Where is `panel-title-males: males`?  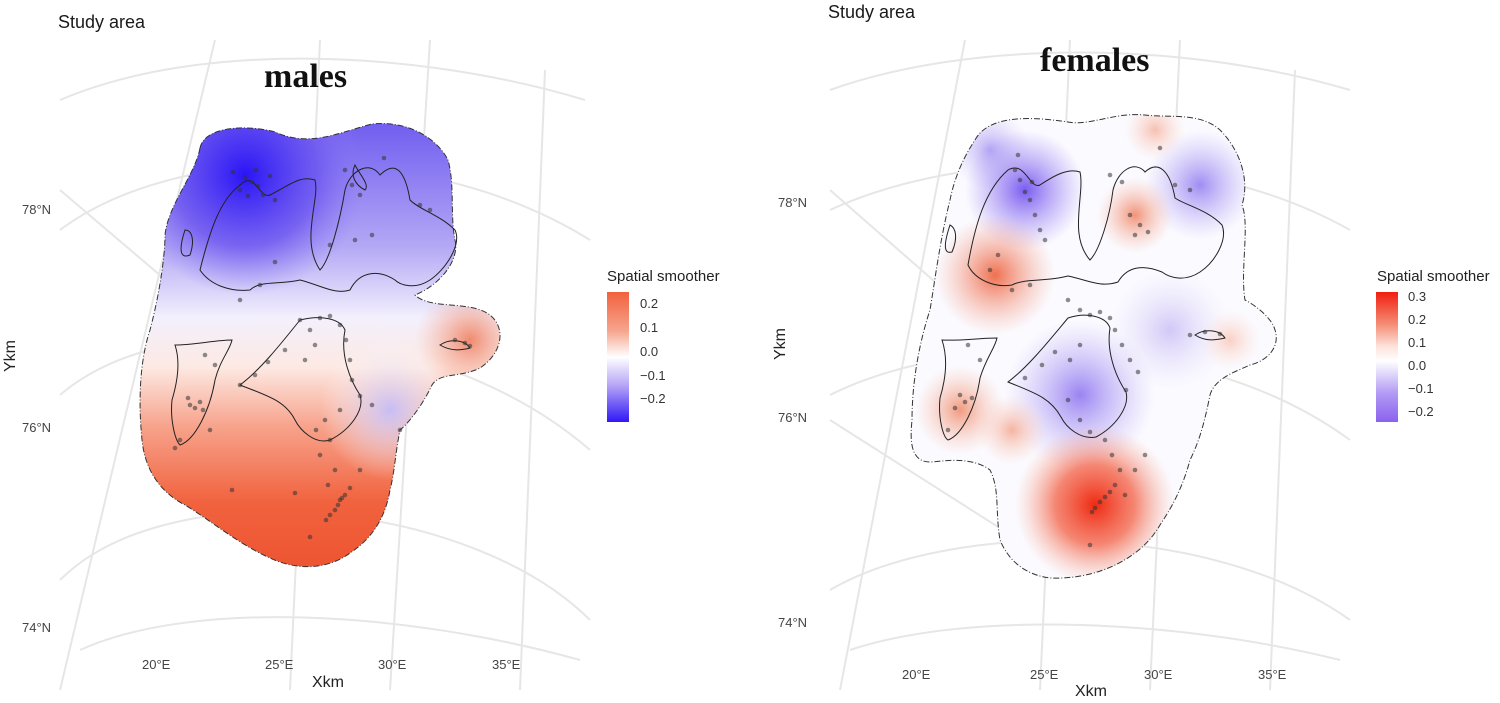
panel-title-males: males is located at coordinates (306, 76).